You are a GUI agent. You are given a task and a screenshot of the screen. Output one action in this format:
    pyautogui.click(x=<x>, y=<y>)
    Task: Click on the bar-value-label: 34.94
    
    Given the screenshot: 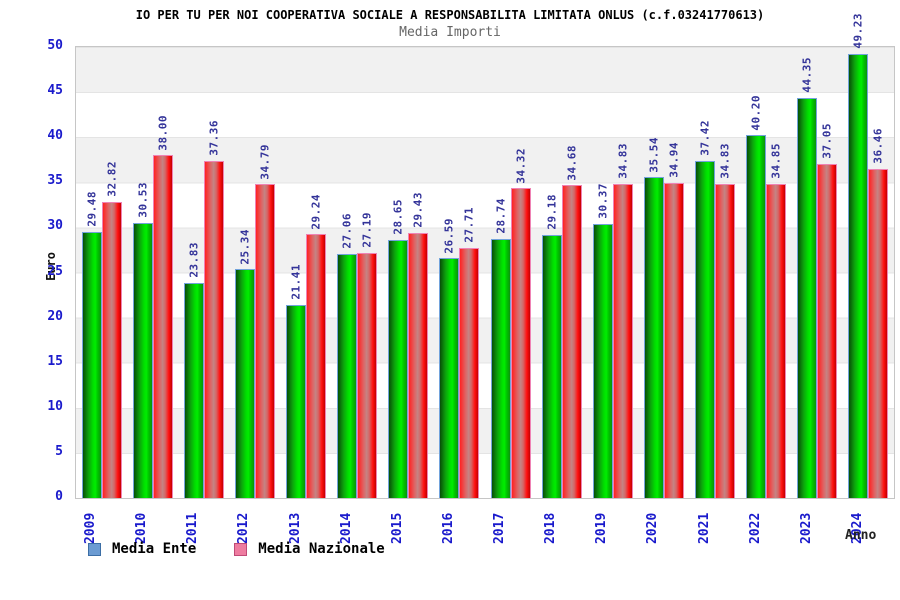 What is the action you would take?
    pyautogui.click(x=674, y=160)
    